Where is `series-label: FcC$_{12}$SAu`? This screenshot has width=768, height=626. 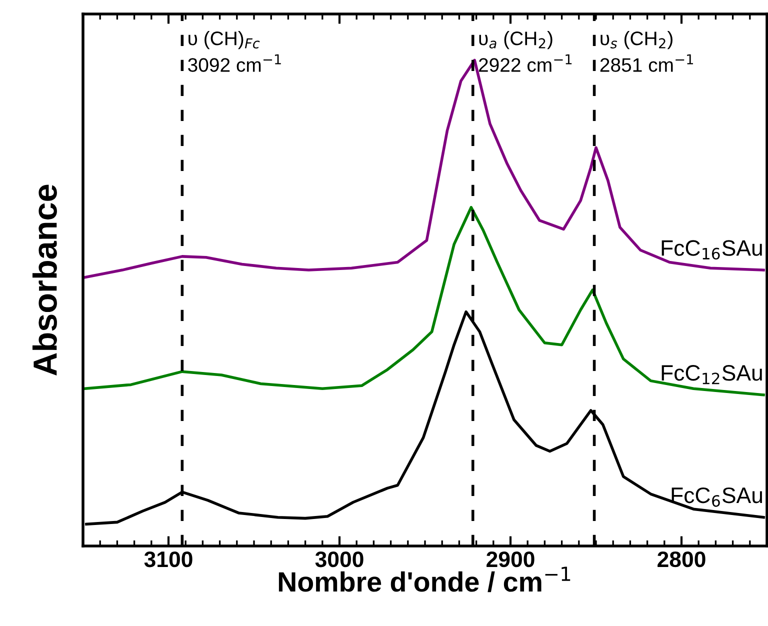 series-label: FcC$_{12}$SAu is located at coordinates (712, 374).